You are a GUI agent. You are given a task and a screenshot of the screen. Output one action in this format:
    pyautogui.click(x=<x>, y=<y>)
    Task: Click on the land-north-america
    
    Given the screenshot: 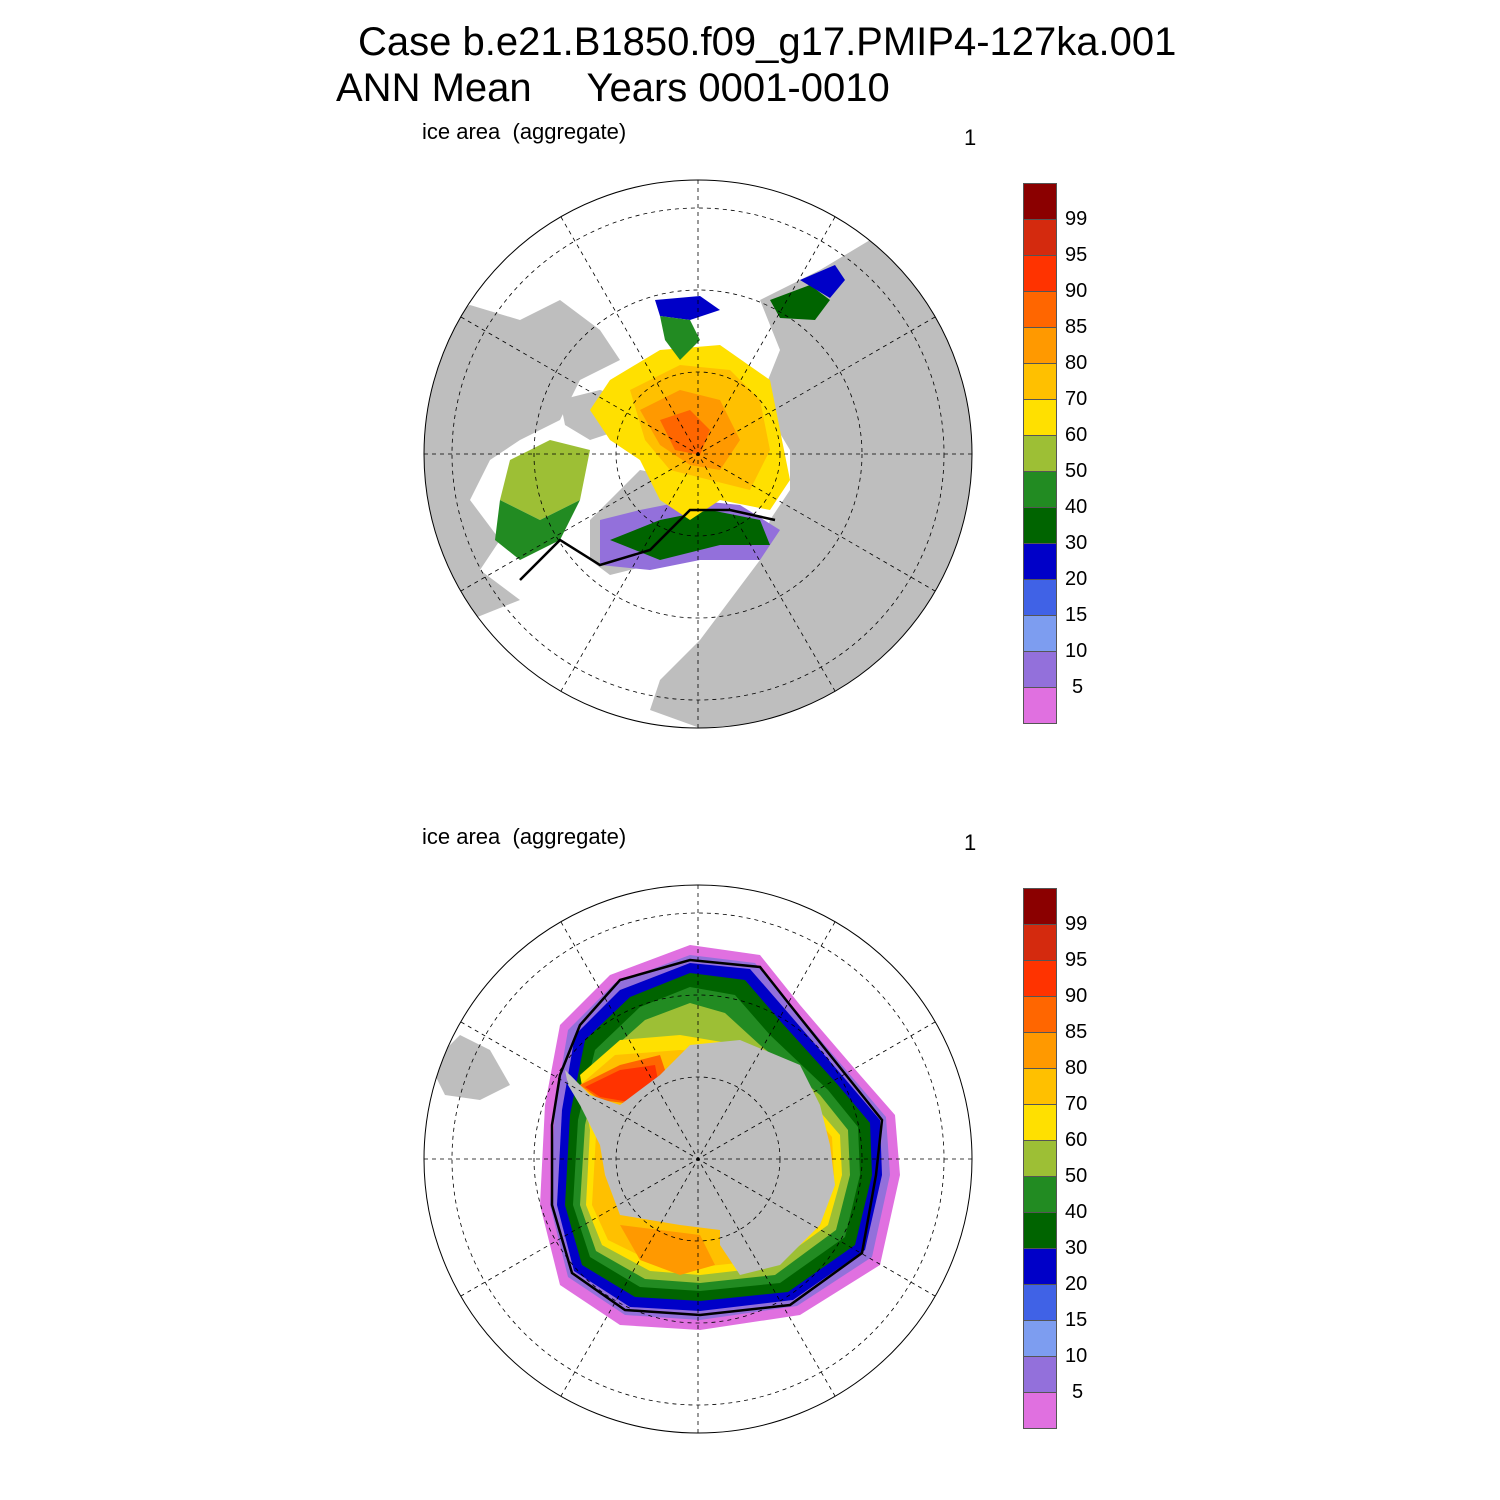 What is the action you would take?
    pyautogui.click(x=522, y=460)
    